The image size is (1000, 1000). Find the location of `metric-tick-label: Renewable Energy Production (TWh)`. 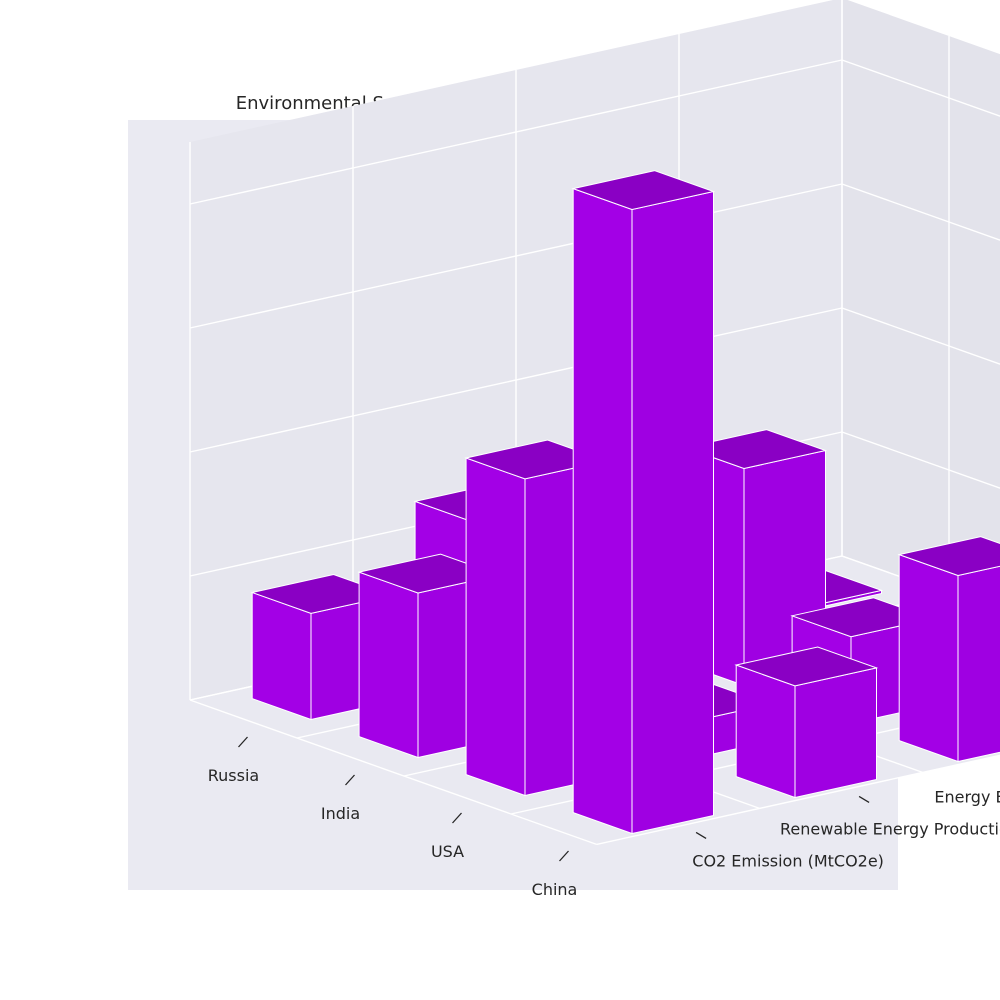

metric-tick-label: Renewable Energy Production (TWh) is located at coordinates (890, 828).